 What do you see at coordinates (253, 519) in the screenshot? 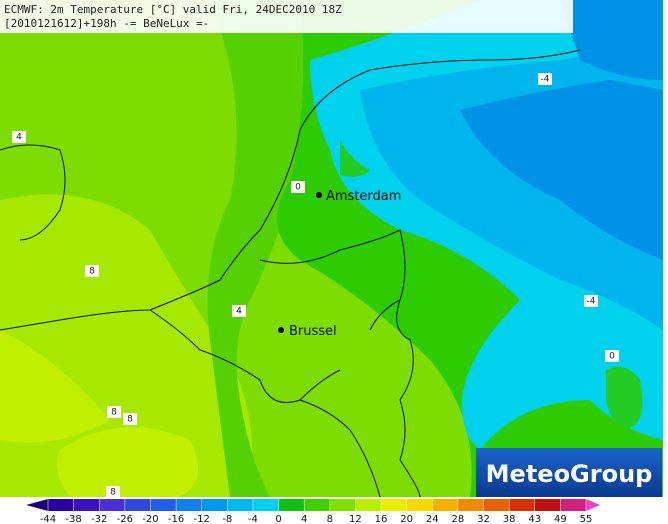
I see `scale-label: -4` at bounding box center [253, 519].